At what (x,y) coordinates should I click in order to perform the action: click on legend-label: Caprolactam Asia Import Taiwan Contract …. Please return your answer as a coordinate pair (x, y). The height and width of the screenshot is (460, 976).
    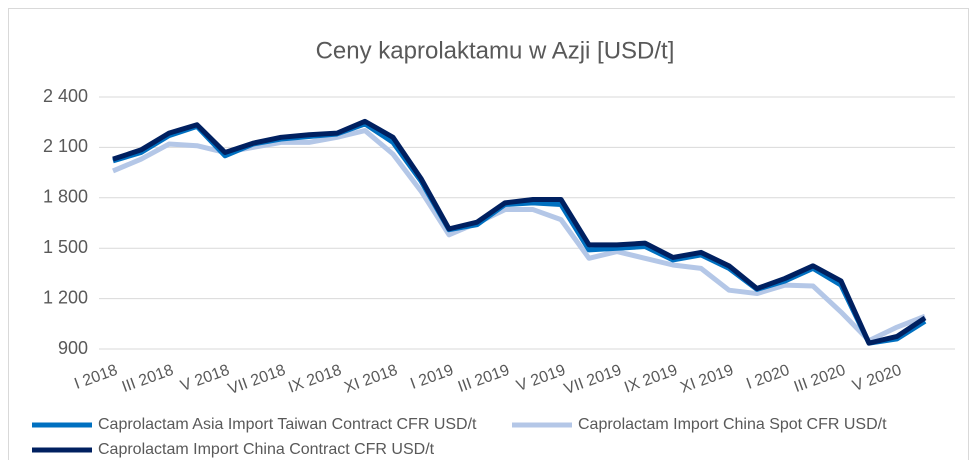
    Looking at the image, I should click on (287, 424).